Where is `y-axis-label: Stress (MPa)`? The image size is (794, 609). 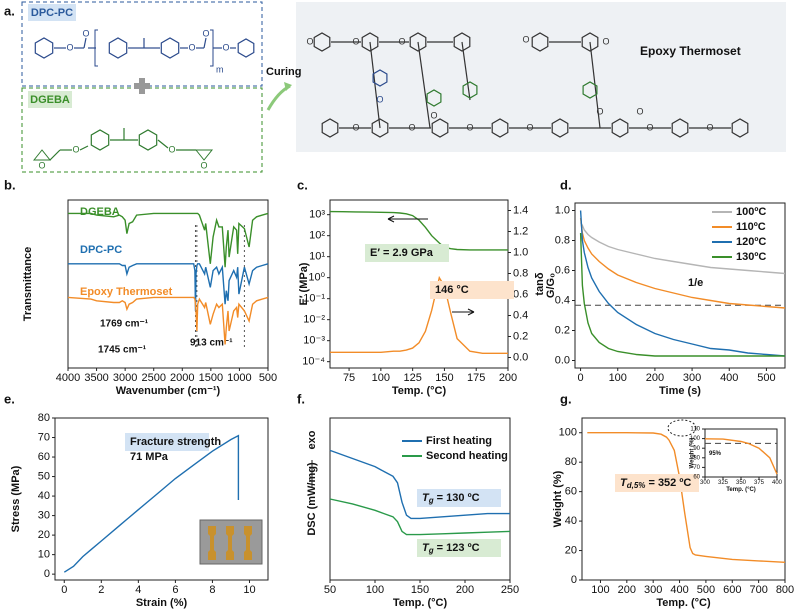
y-axis-label: Stress (MPa) is located at coordinates (16, 498).